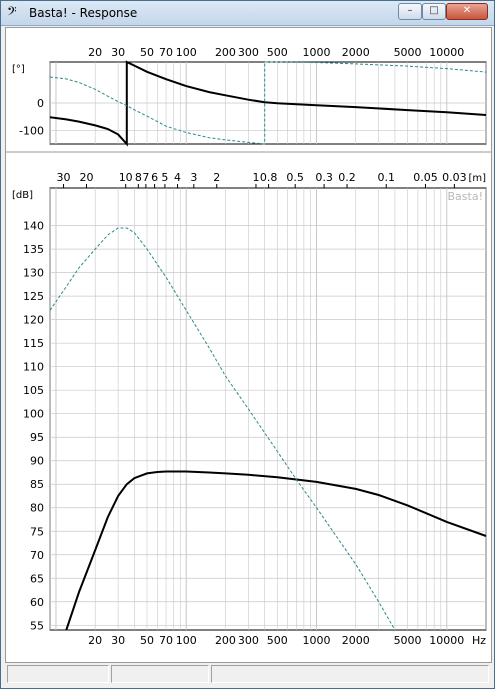  Describe the element at coordinates (37, 531) in the screenshot. I see `y-tick-label: 75` at that location.